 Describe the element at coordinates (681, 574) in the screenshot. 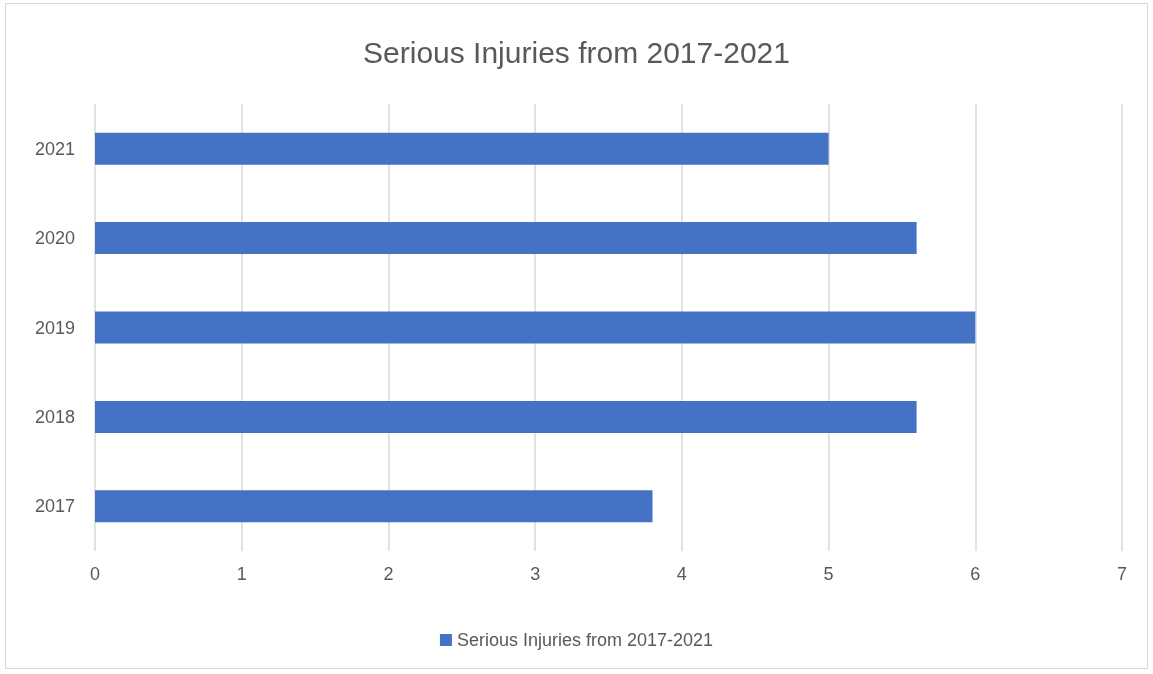

I see `x-tick-label: 4` at that location.